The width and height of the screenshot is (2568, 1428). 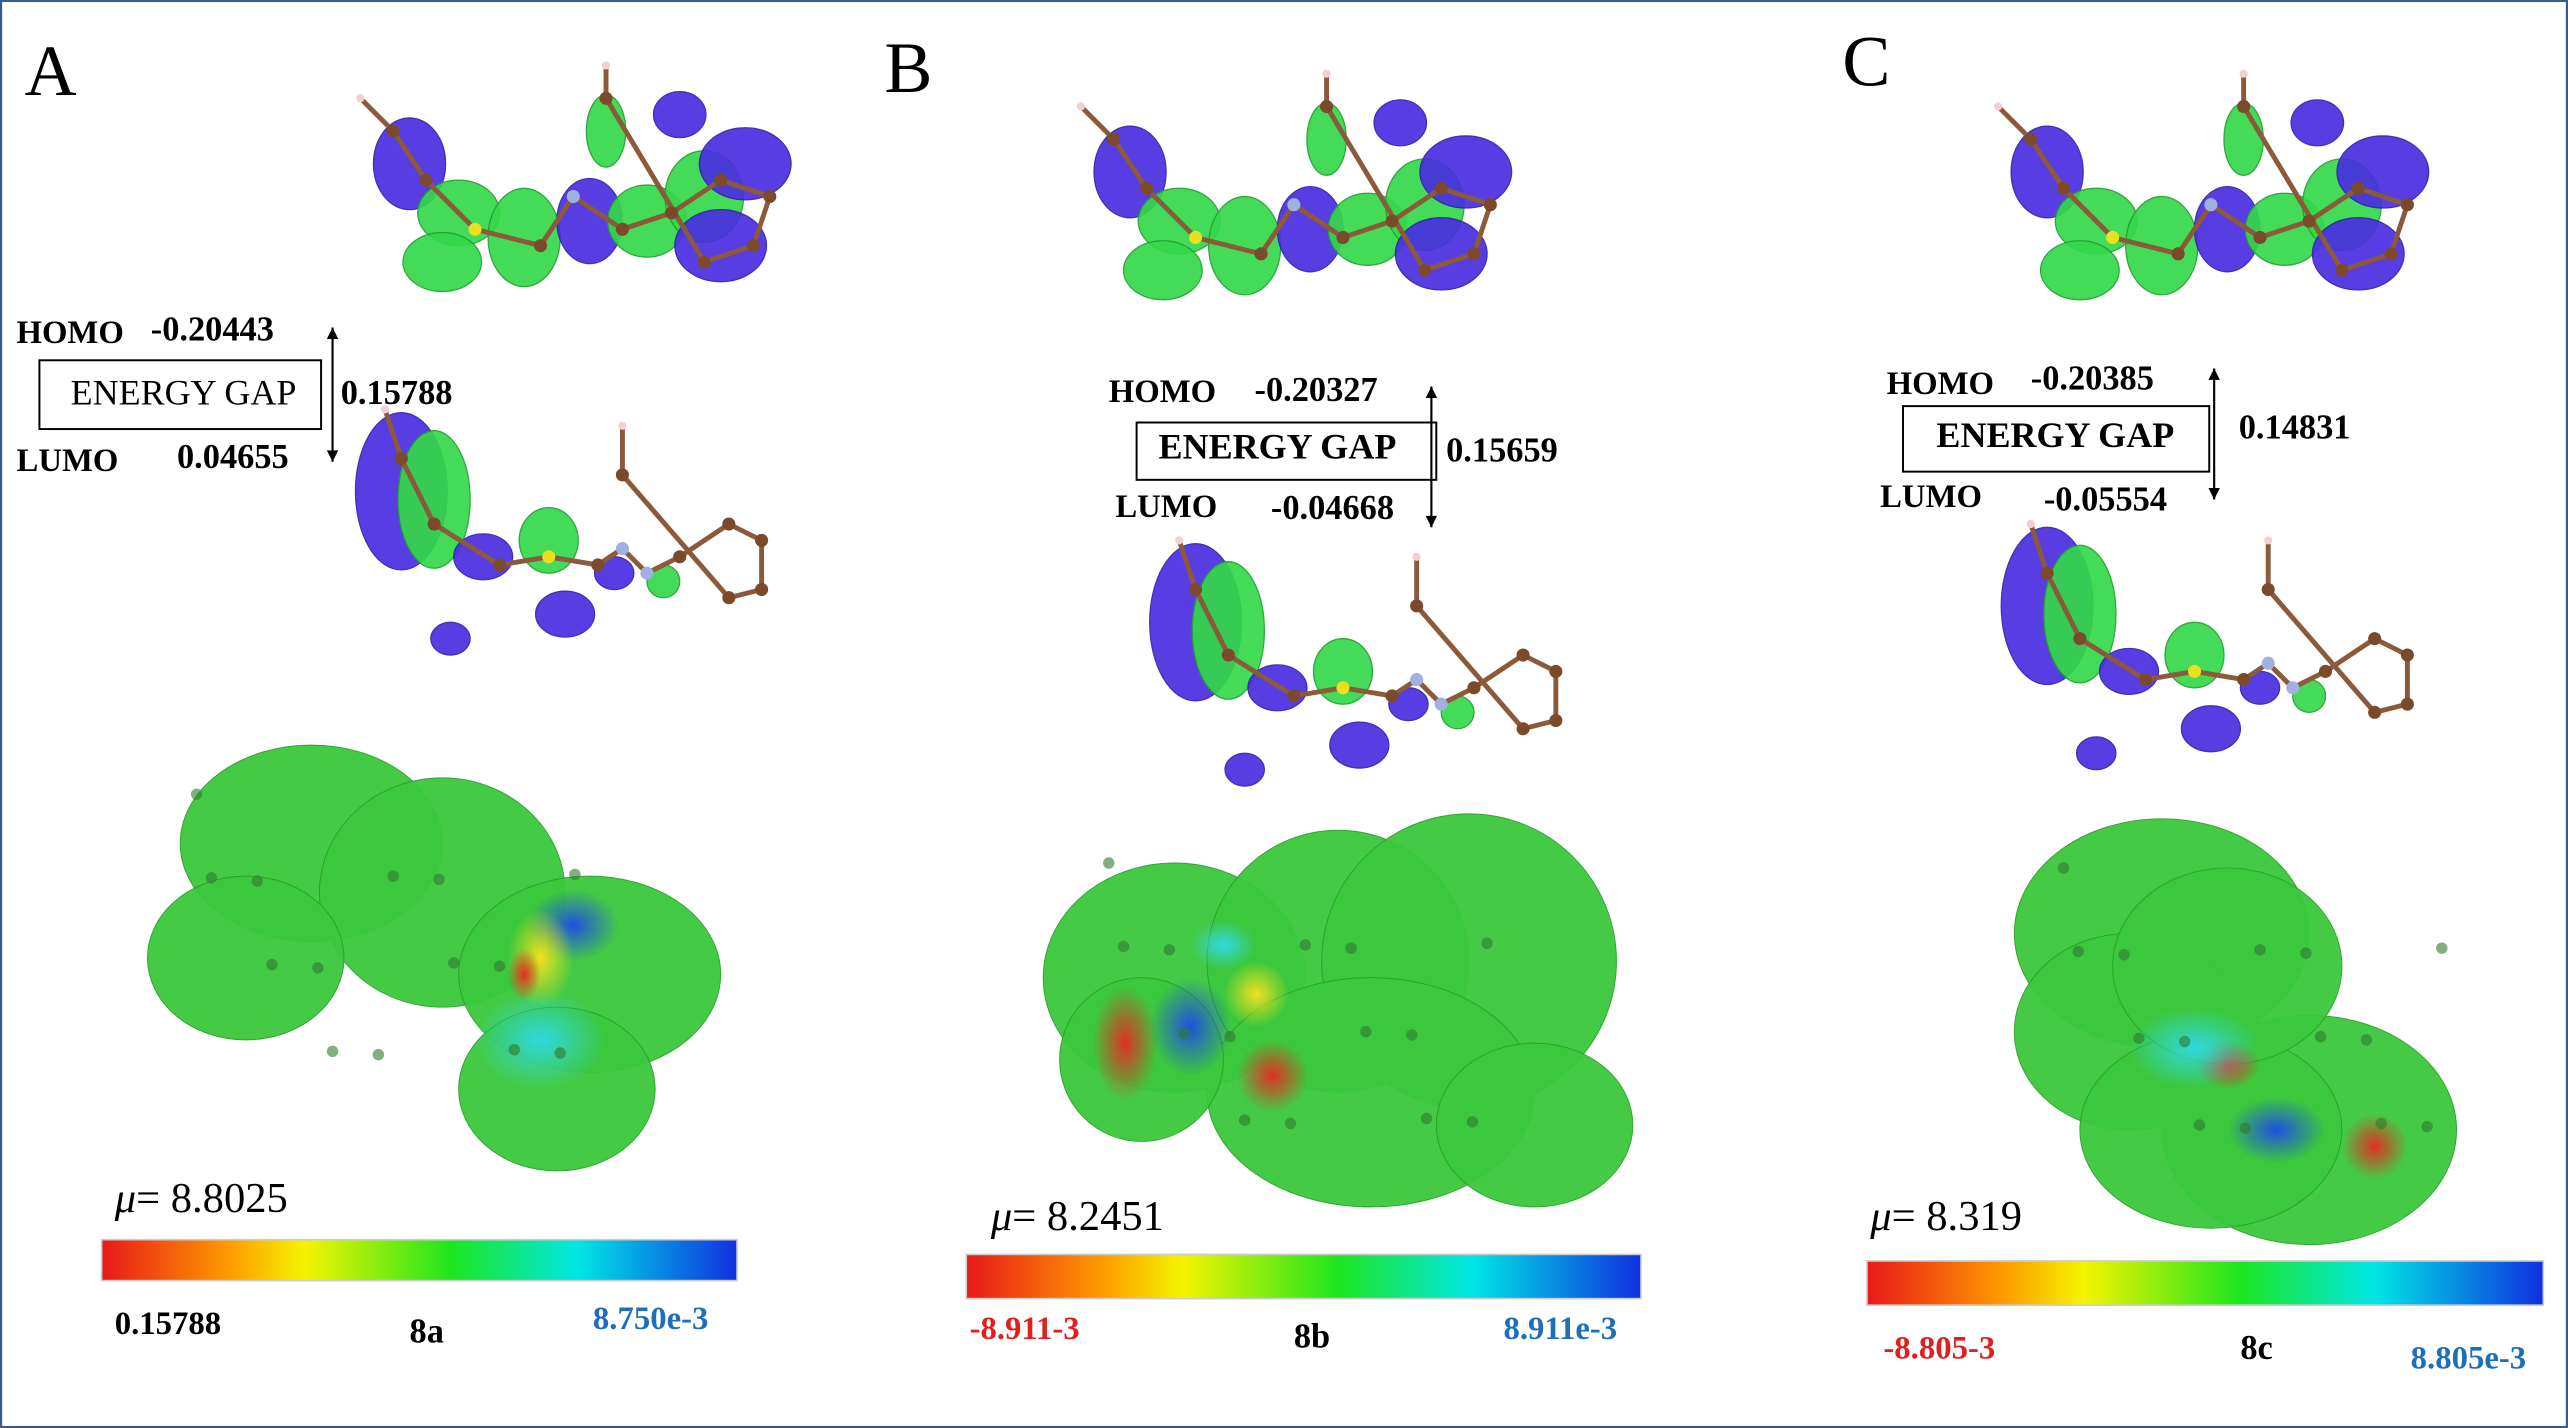 What do you see at coordinates (1502, 451) in the screenshot?
I see `gap-value: 0.15659` at bounding box center [1502, 451].